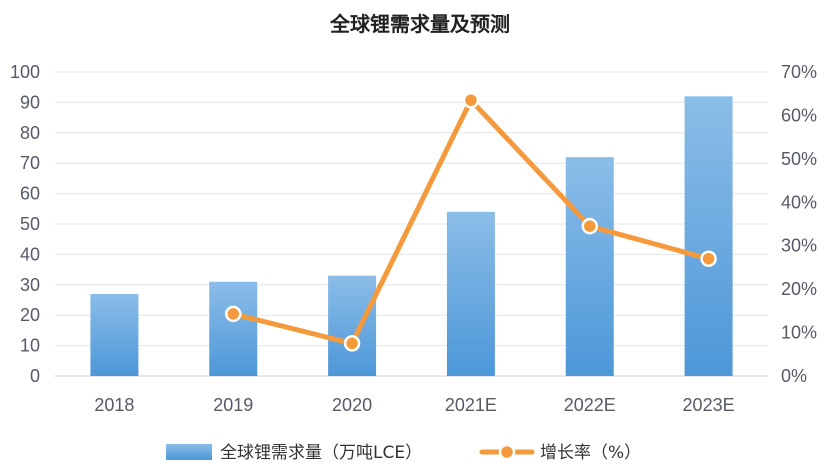 The width and height of the screenshot is (840, 476). Describe the element at coordinates (352, 405) in the screenshot. I see `category-label: 2020` at that location.